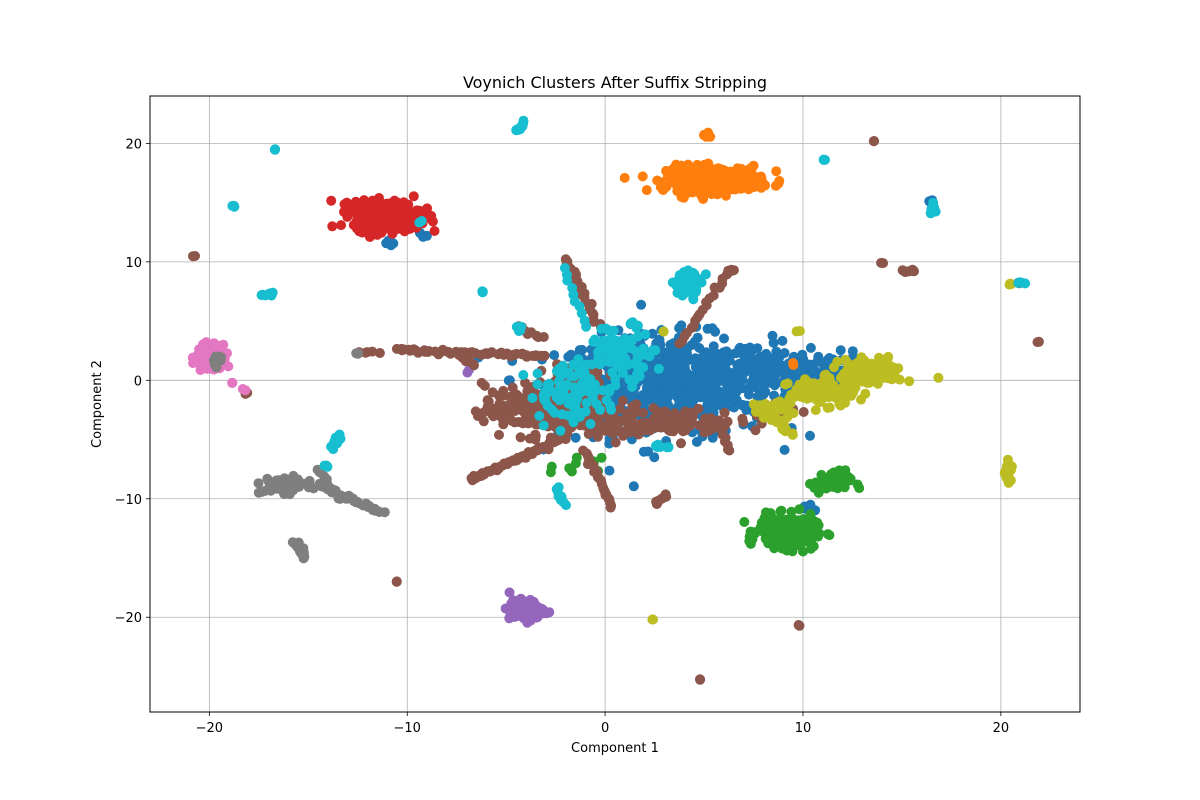  I want to click on y-axis-label: Component 2, so click(97, 404).